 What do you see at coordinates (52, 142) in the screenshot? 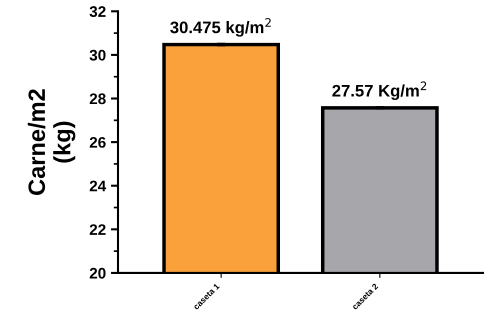
I see `y-axis-title: Carne/m2 (kg)` at bounding box center [52, 142].